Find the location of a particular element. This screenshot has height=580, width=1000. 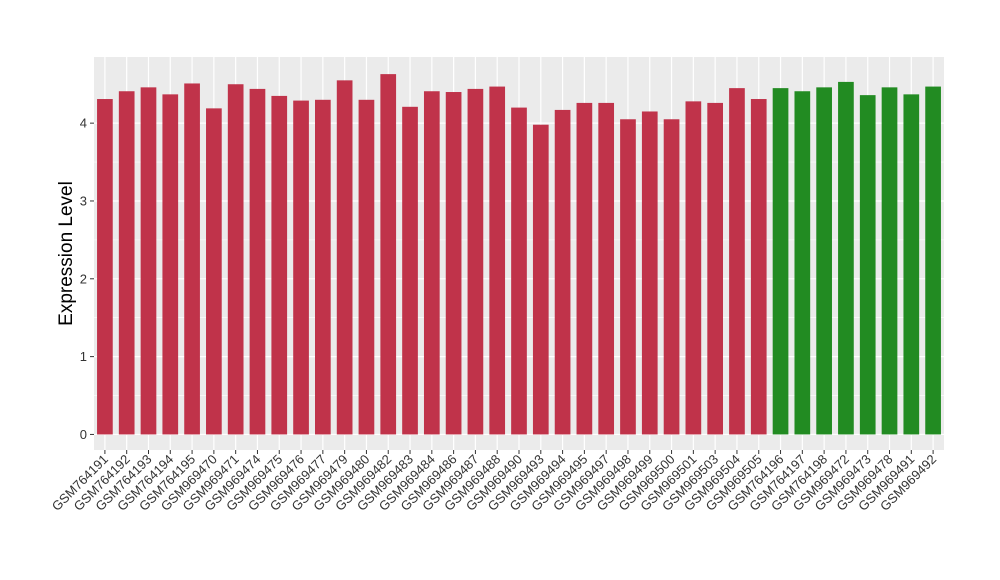

bar-GSM969492 is located at coordinates (933, 260).